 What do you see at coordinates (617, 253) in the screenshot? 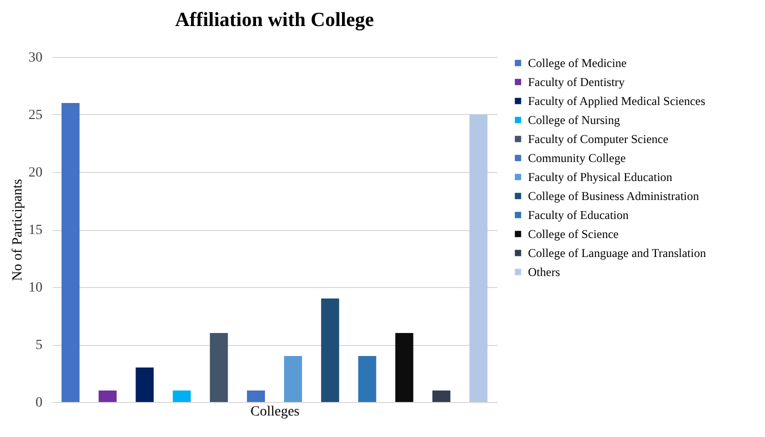
I see `legend-label: College of Language and Translation` at bounding box center [617, 253].